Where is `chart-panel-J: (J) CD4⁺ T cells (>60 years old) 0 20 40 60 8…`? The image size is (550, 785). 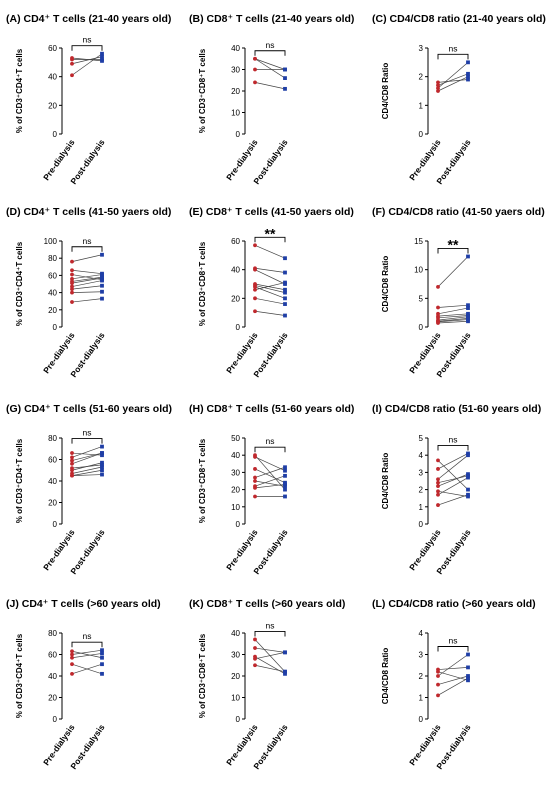 chart-panel-J: (J) CD4⁺ T cells (>60 years old) 0 20 40 60 8… is located at coordinates (83, 684).